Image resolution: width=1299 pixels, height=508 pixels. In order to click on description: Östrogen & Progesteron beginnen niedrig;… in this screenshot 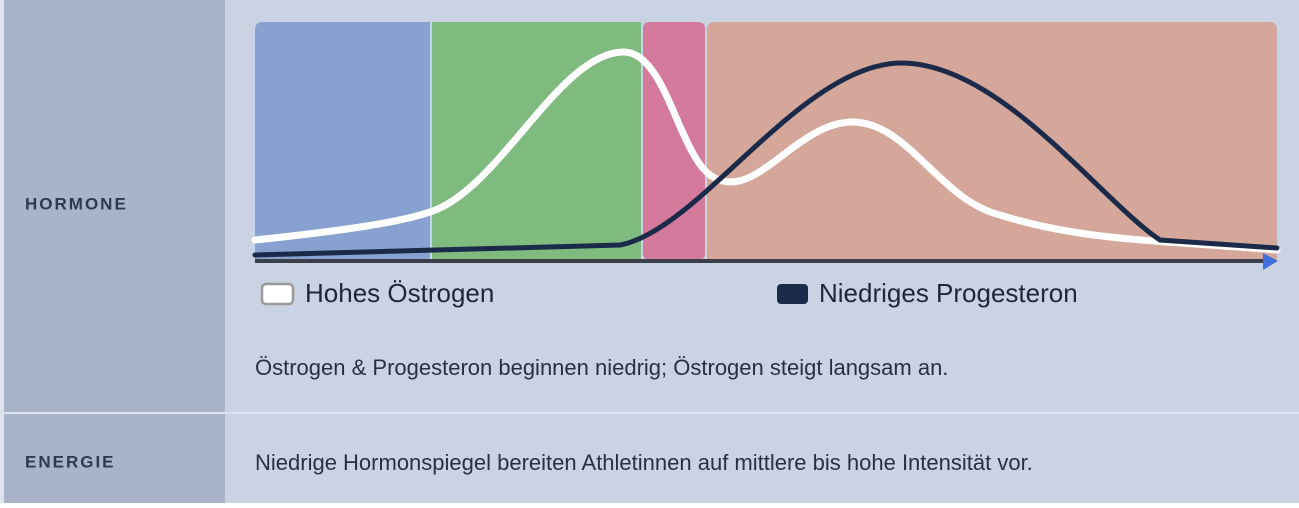, I will do `click(601, 367)`.